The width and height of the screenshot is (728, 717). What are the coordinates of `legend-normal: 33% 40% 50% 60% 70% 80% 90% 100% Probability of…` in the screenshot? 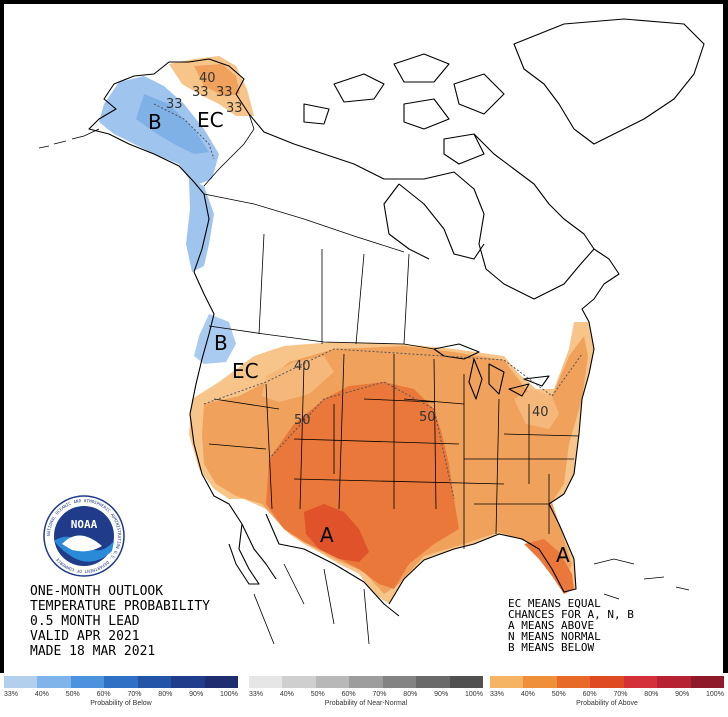 It's located at (366, 695).